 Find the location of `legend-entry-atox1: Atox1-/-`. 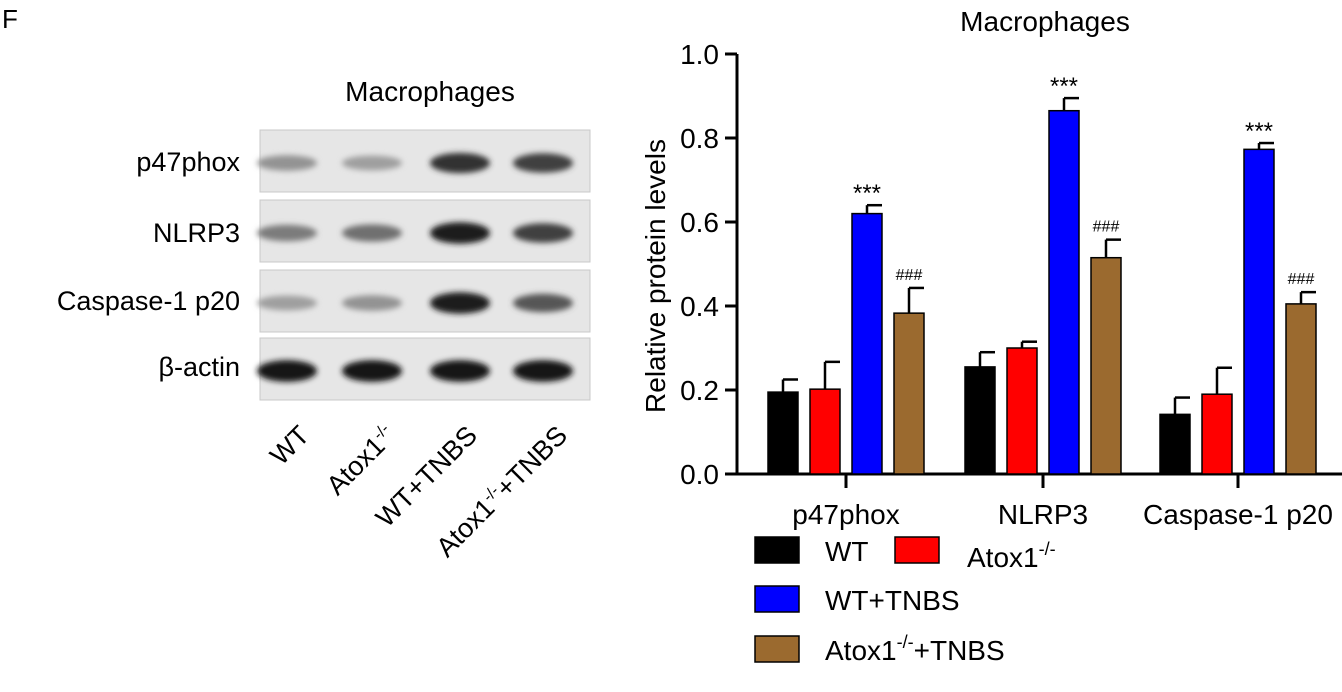

legend-entry-atox1: Atox1-/- is located at coordinates (975, 554).